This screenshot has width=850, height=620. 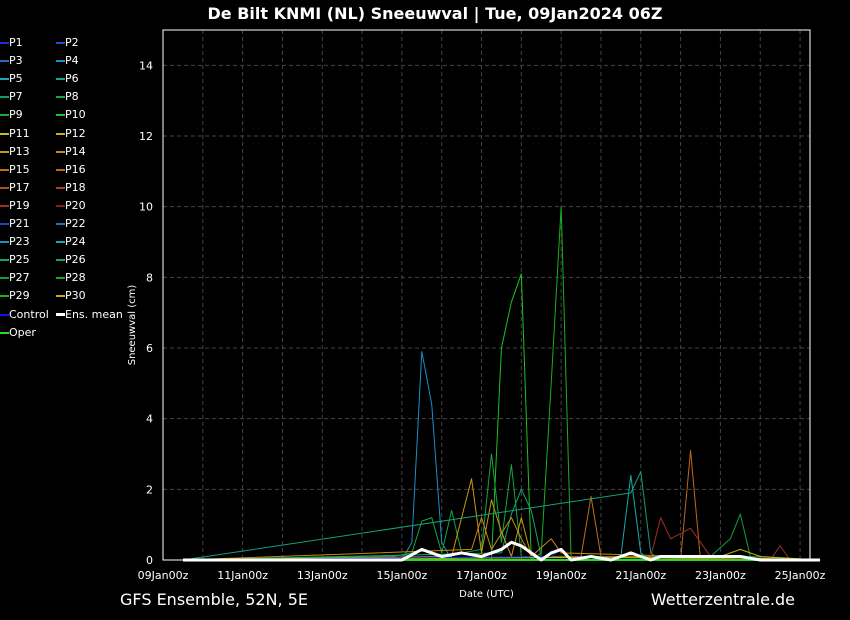 I want to click on y-tick-label: 14, so click(x=146, y=65).